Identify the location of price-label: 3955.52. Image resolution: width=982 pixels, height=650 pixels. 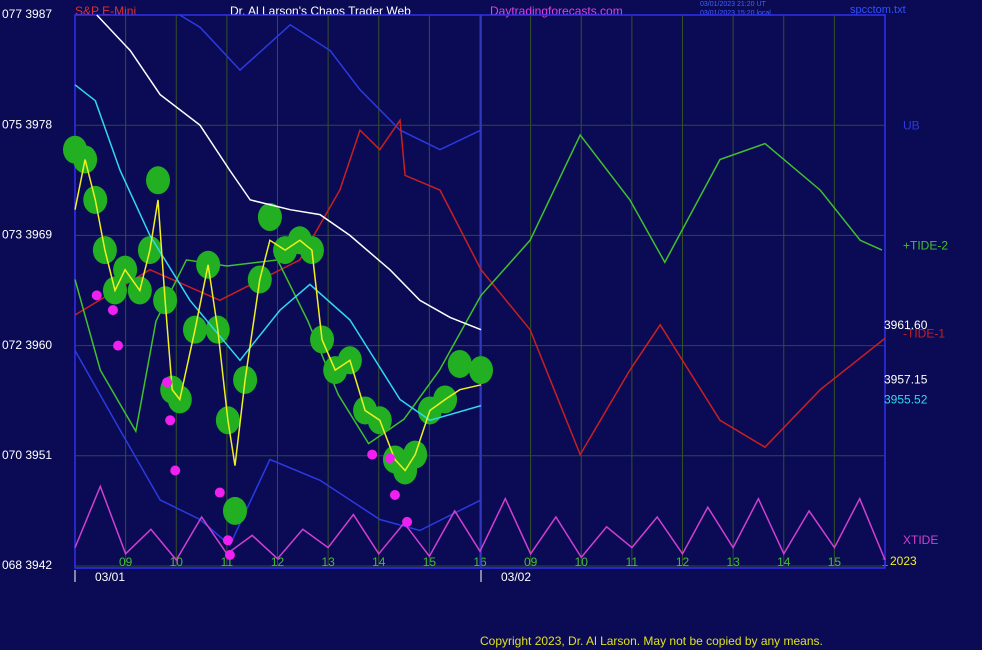
(906, 400).